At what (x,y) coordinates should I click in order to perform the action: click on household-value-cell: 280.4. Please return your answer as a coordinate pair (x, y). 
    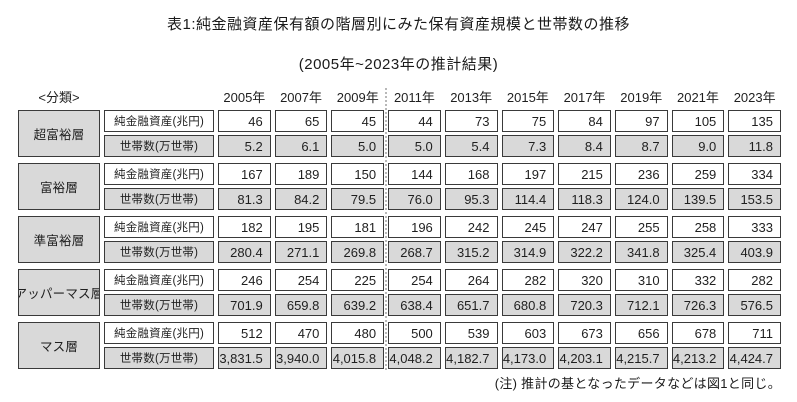
    Looking at the image, I should click on (244, 252).